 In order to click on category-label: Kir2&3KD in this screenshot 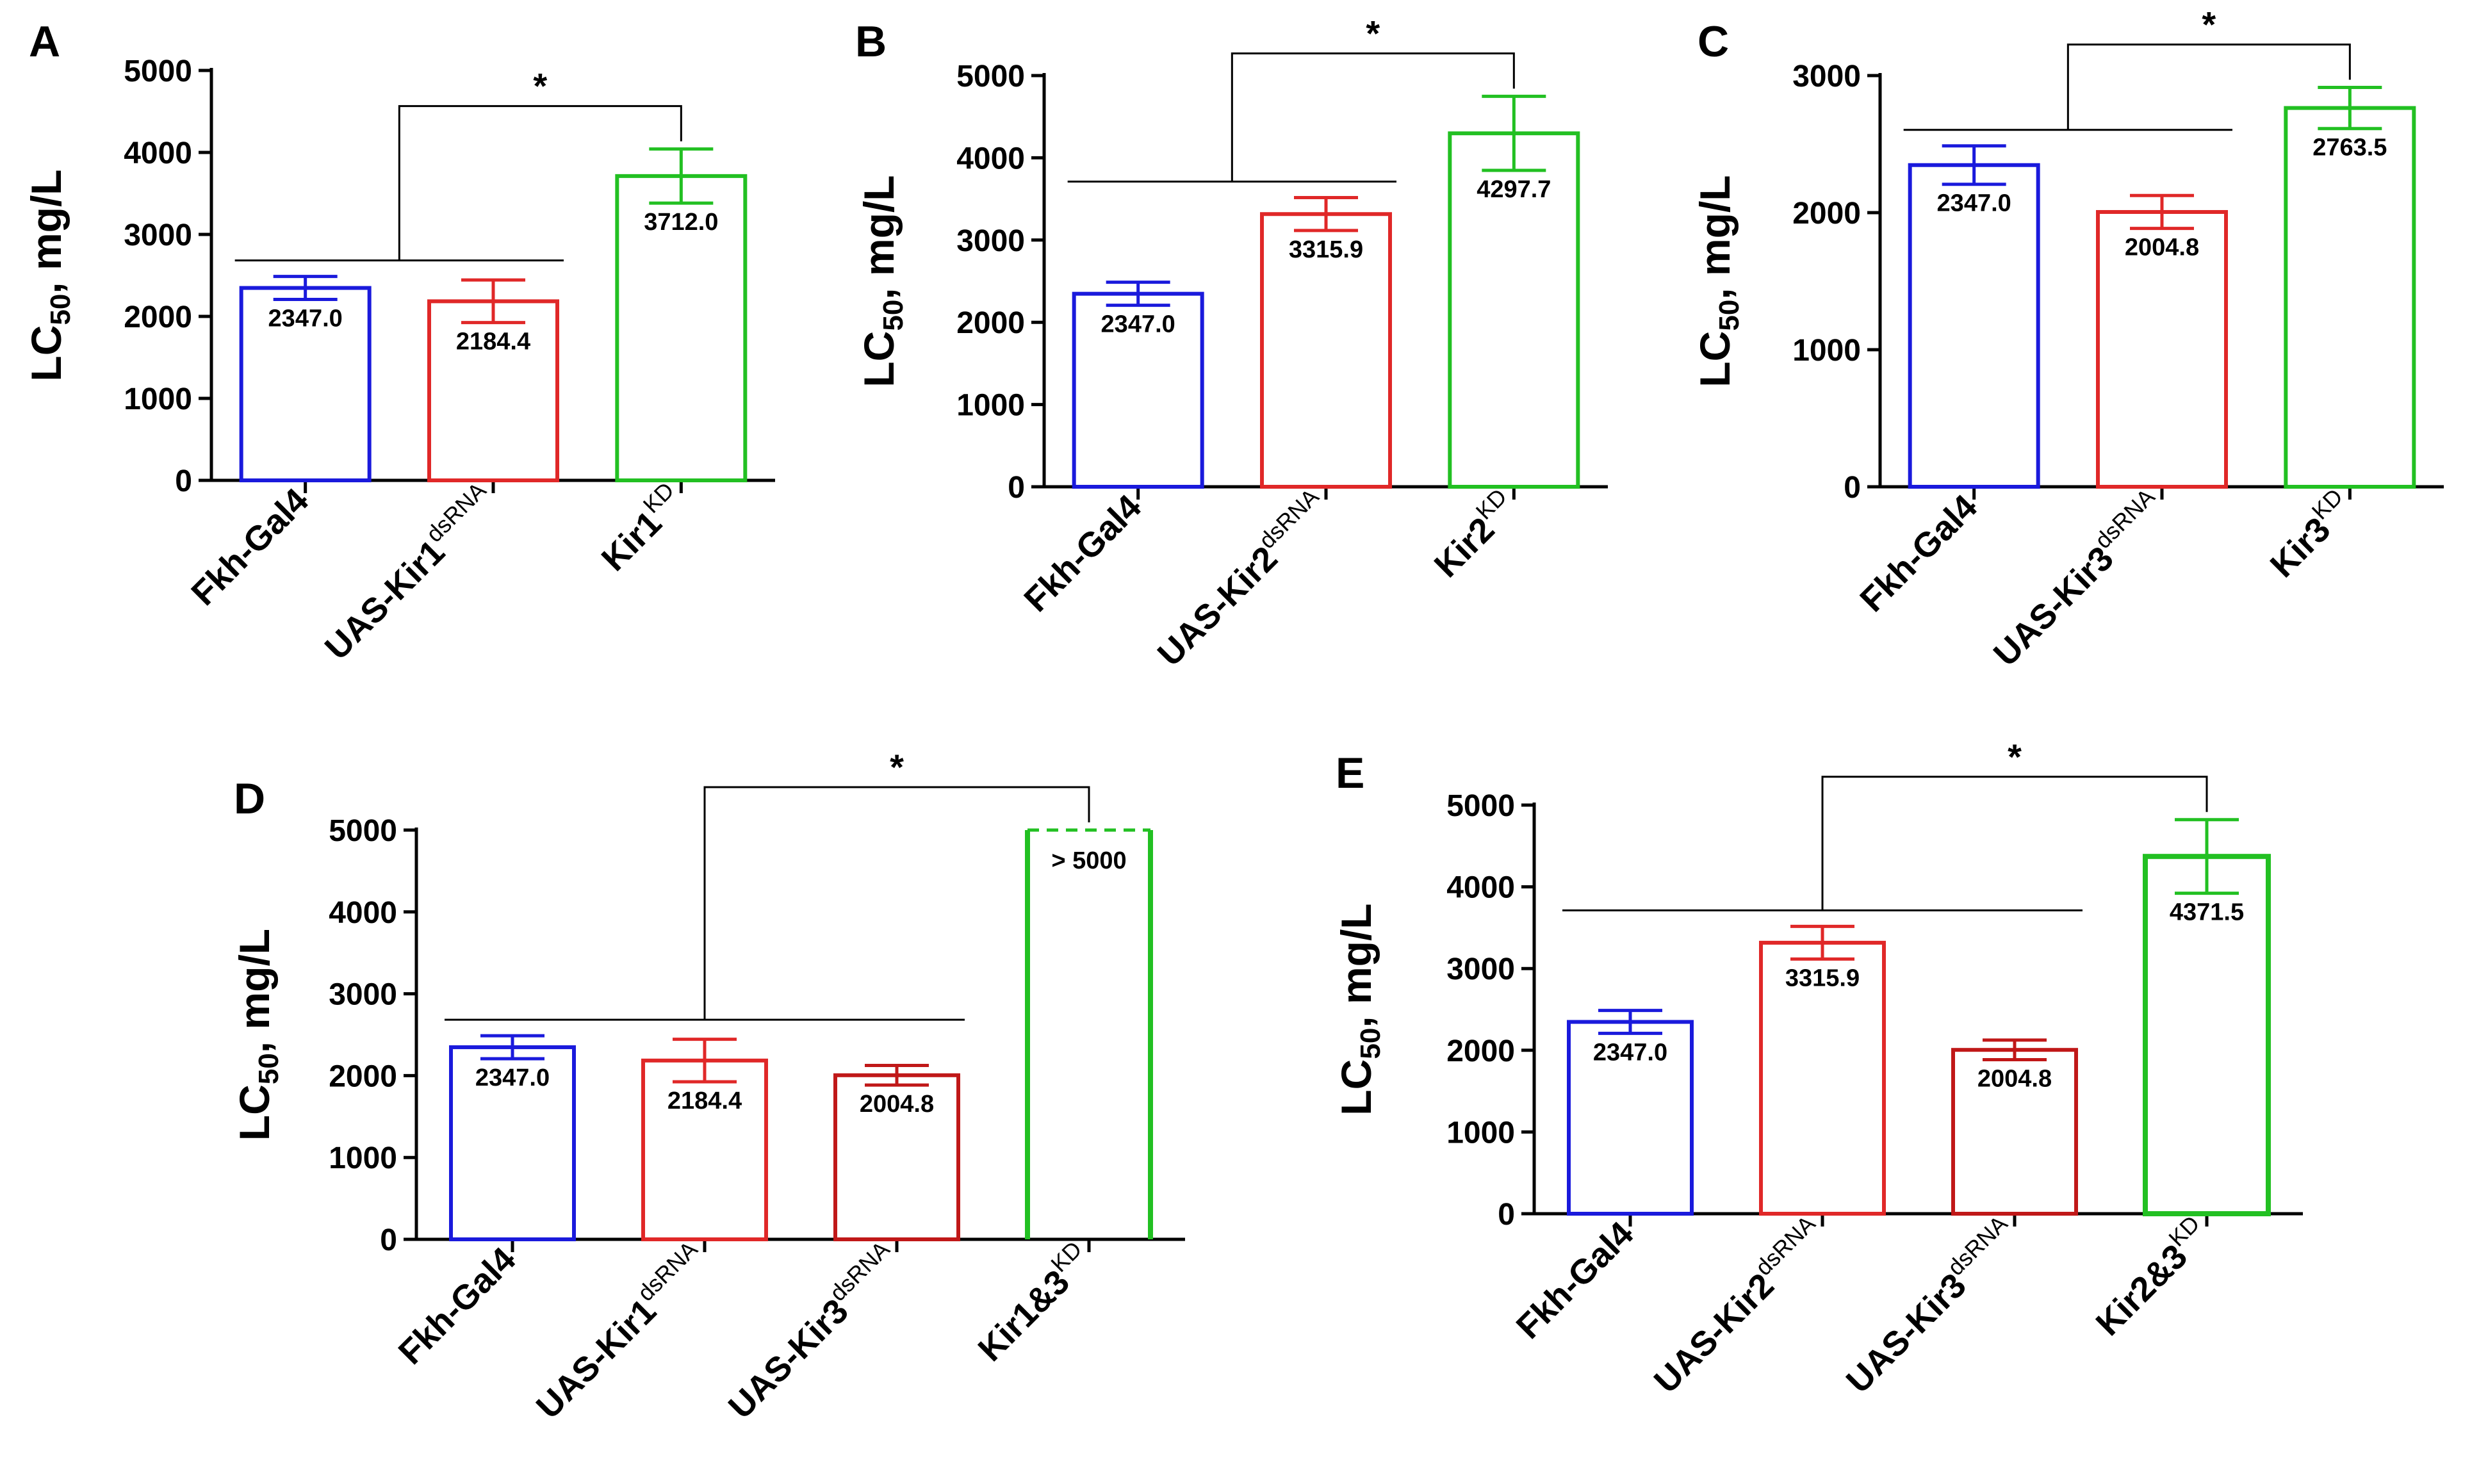, I will do `click(2151, 1277)`.